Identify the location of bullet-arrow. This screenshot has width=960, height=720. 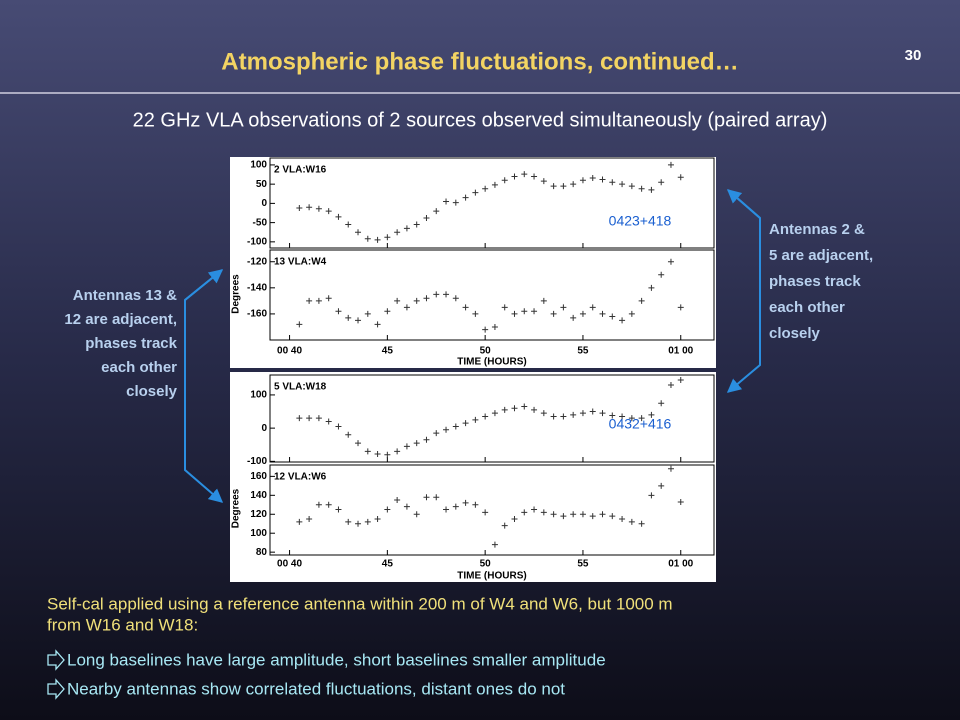
(56, 660).